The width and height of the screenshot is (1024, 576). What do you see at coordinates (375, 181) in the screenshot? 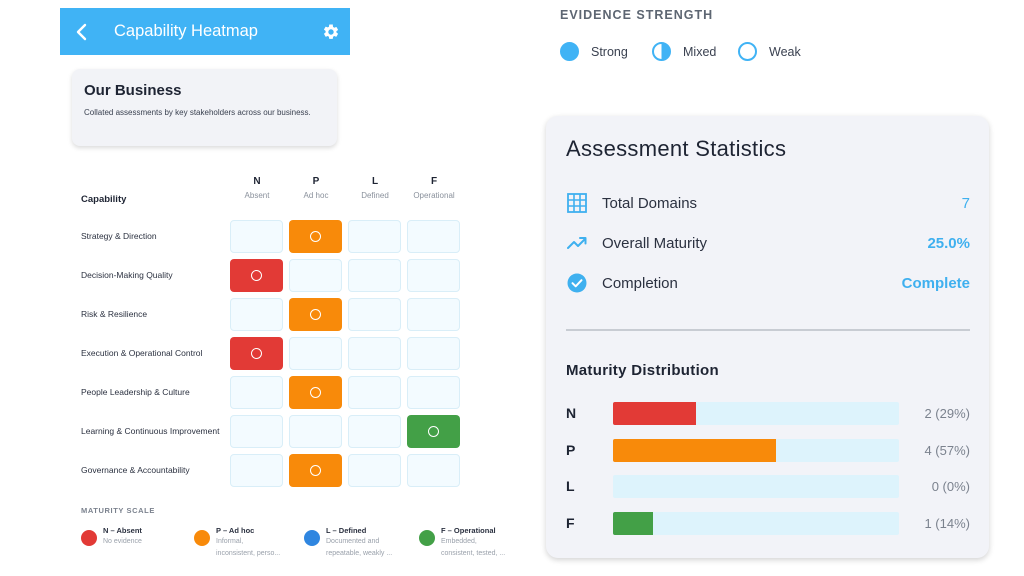
I see `column-code: L` at bounding box center [375, 181].